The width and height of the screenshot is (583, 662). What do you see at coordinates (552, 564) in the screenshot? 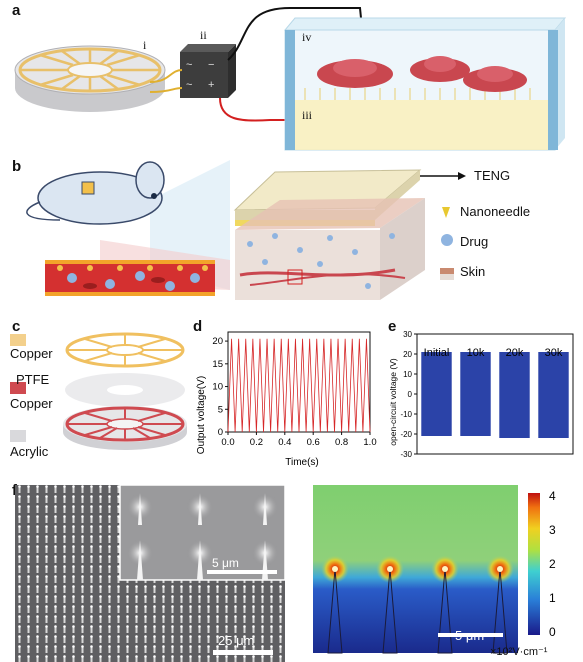
I see `colorbar-tick-label: 2` at bounding box center [552, 564].